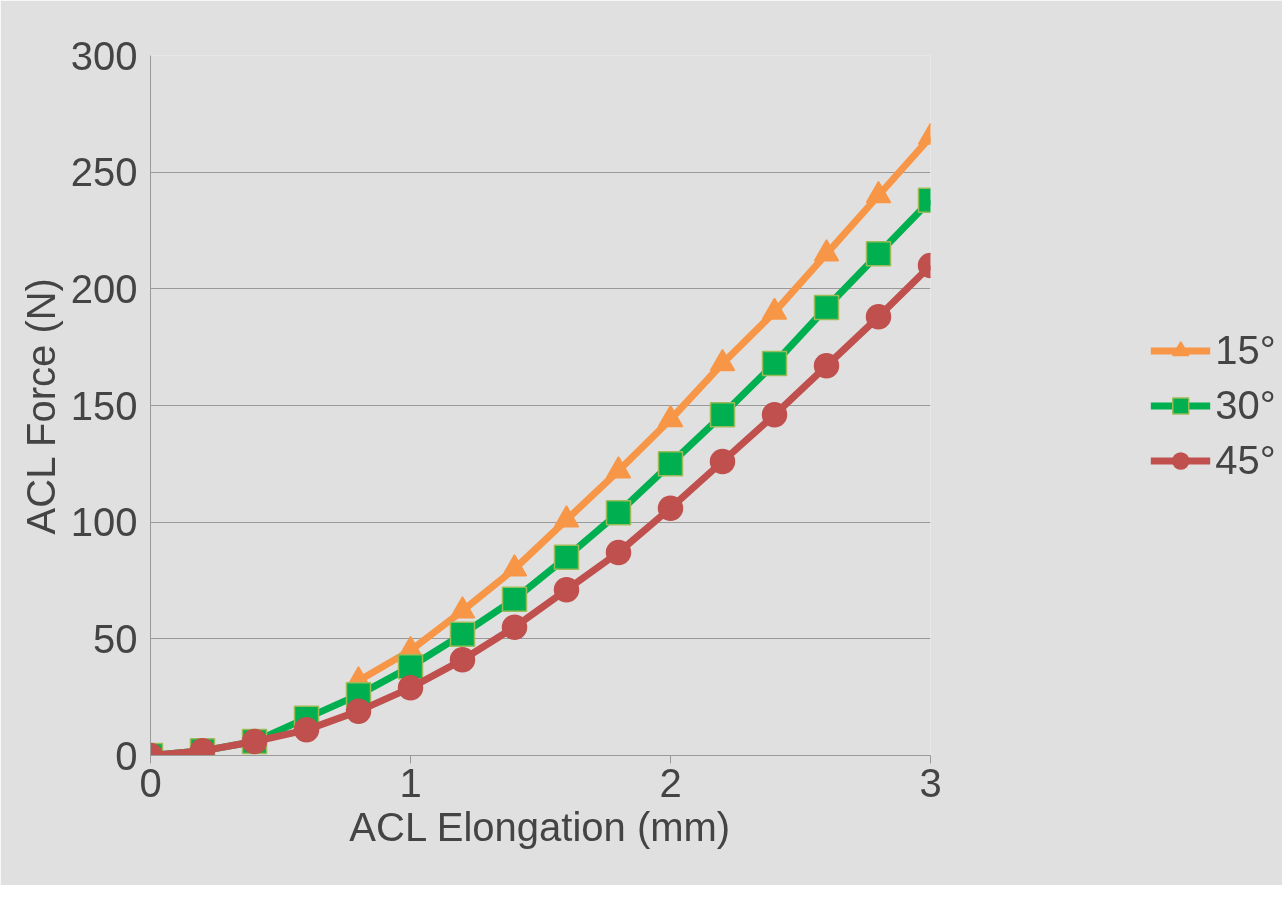  What do you see at coordinates (1245, 350) in the screenshot?
I see `legend-label: 15°` at bounding box center [1245, 350].